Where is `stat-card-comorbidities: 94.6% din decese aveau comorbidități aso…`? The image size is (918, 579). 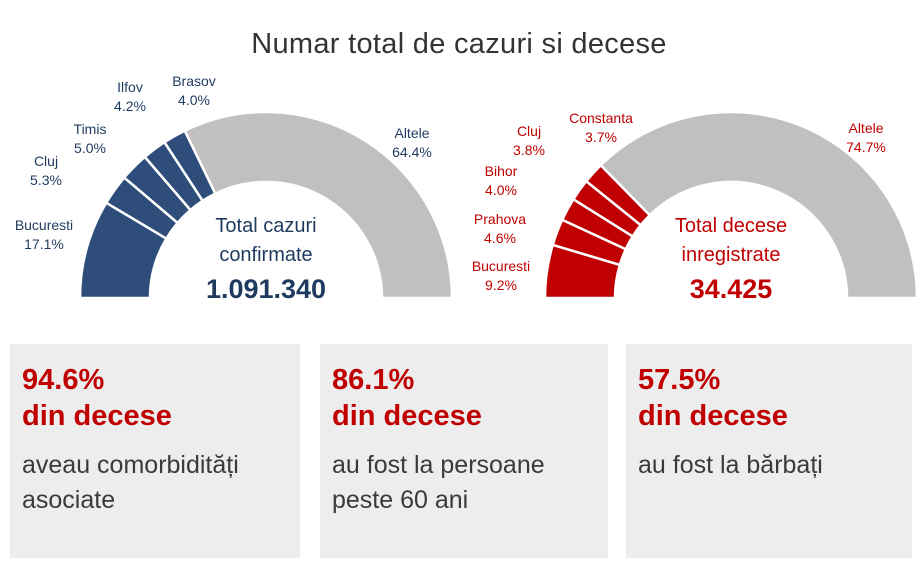 stat-card-comorbidities: 94.6% din decese aveau comorbidități aso… is located at coordinates (155, 451).